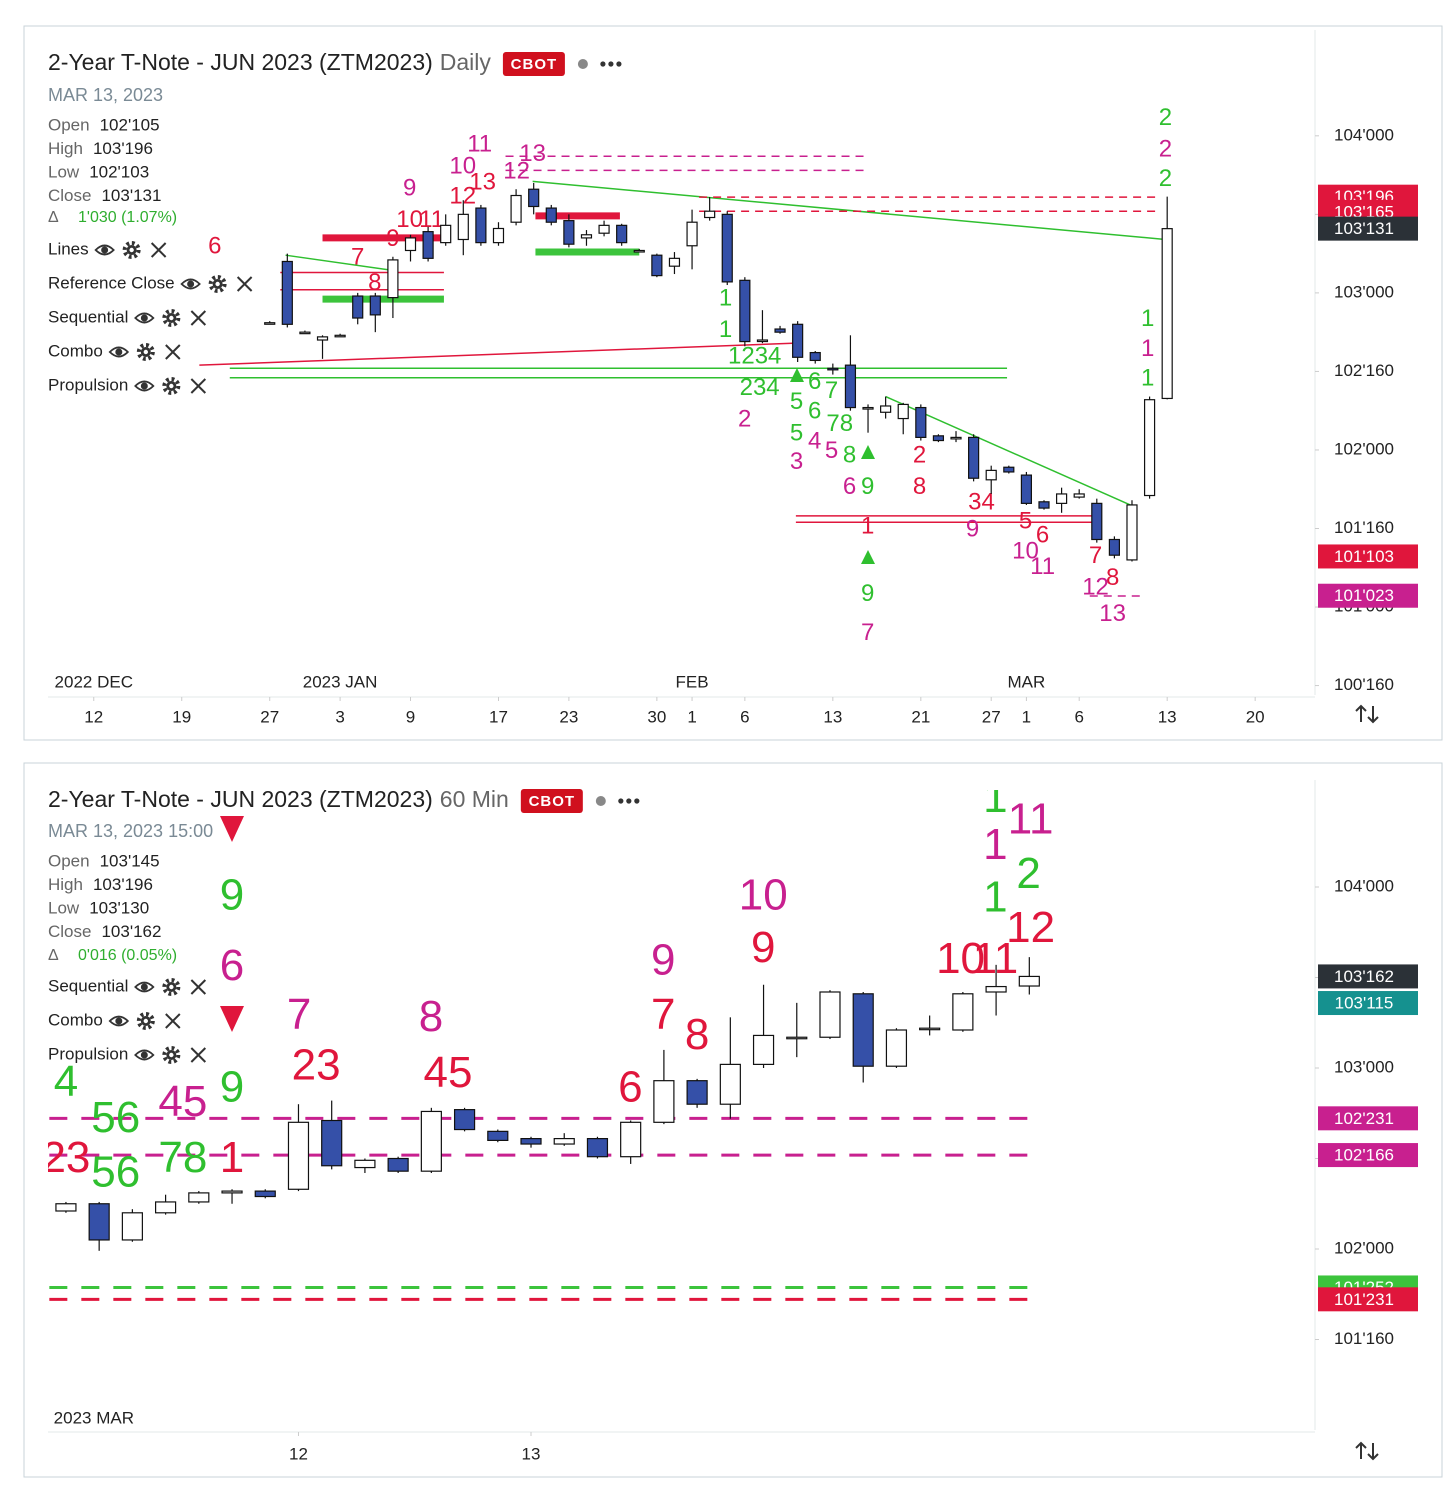 The height and width of the screenshot is (1509, 1456). What do you see at coordinates (991, 716) in the screenshot?
I see `x-tick-label: 27` at bounding box center [991, 716].